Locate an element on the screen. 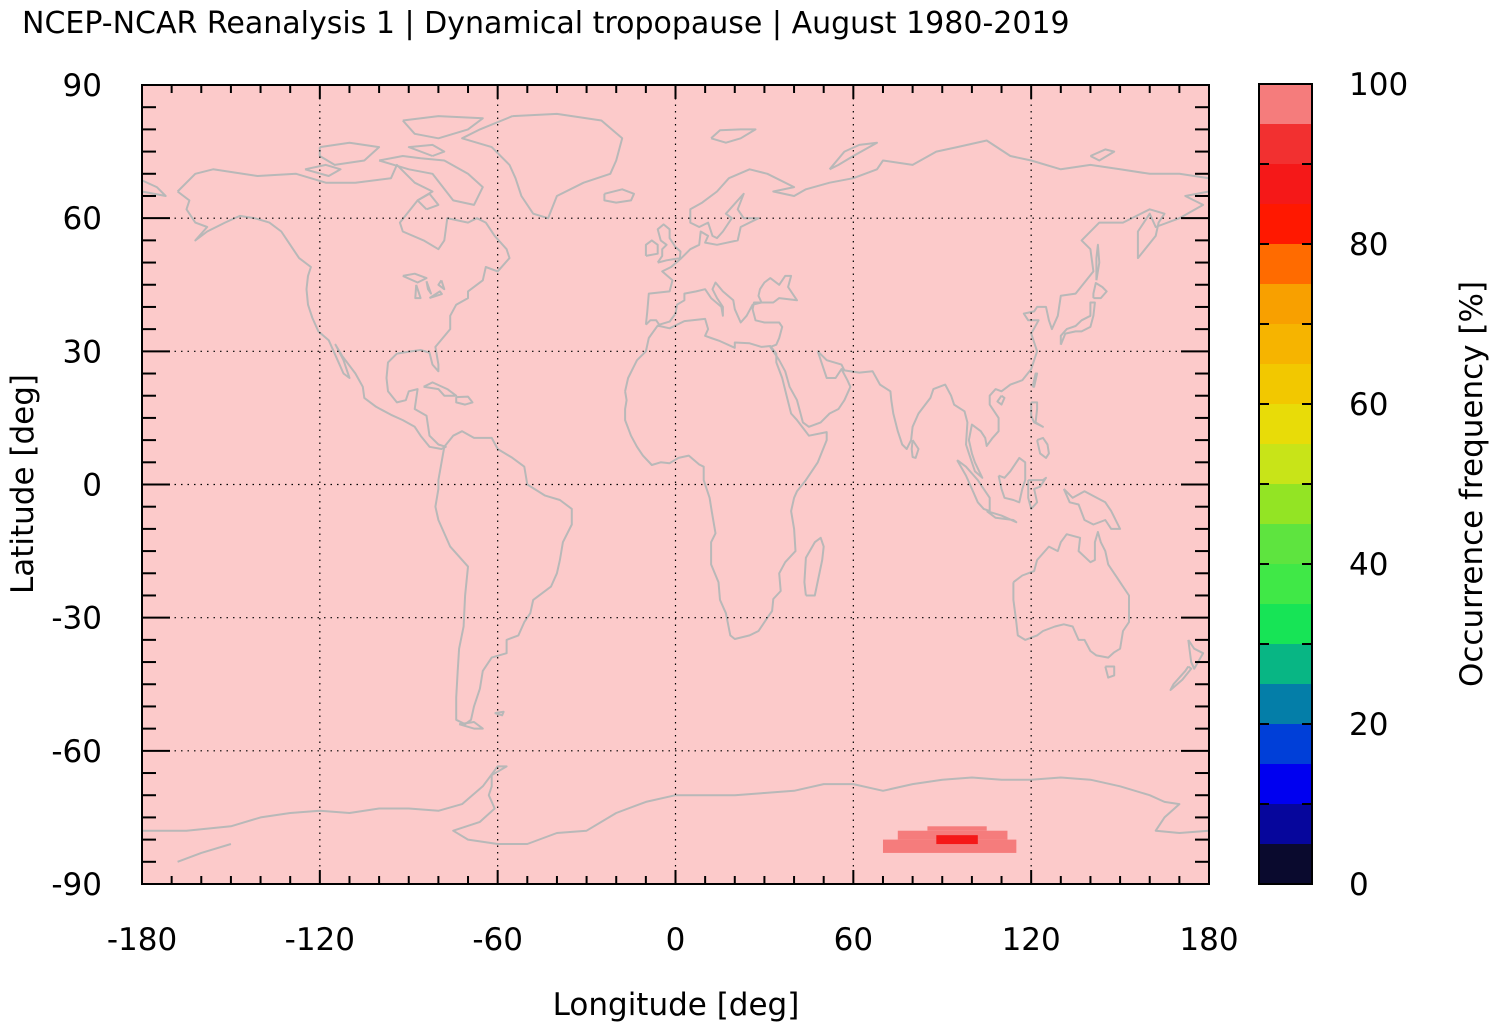 This screenshot has height=1029, width=1495. colorbar-tick-label: 100 is located at coordinates (1378, 85).